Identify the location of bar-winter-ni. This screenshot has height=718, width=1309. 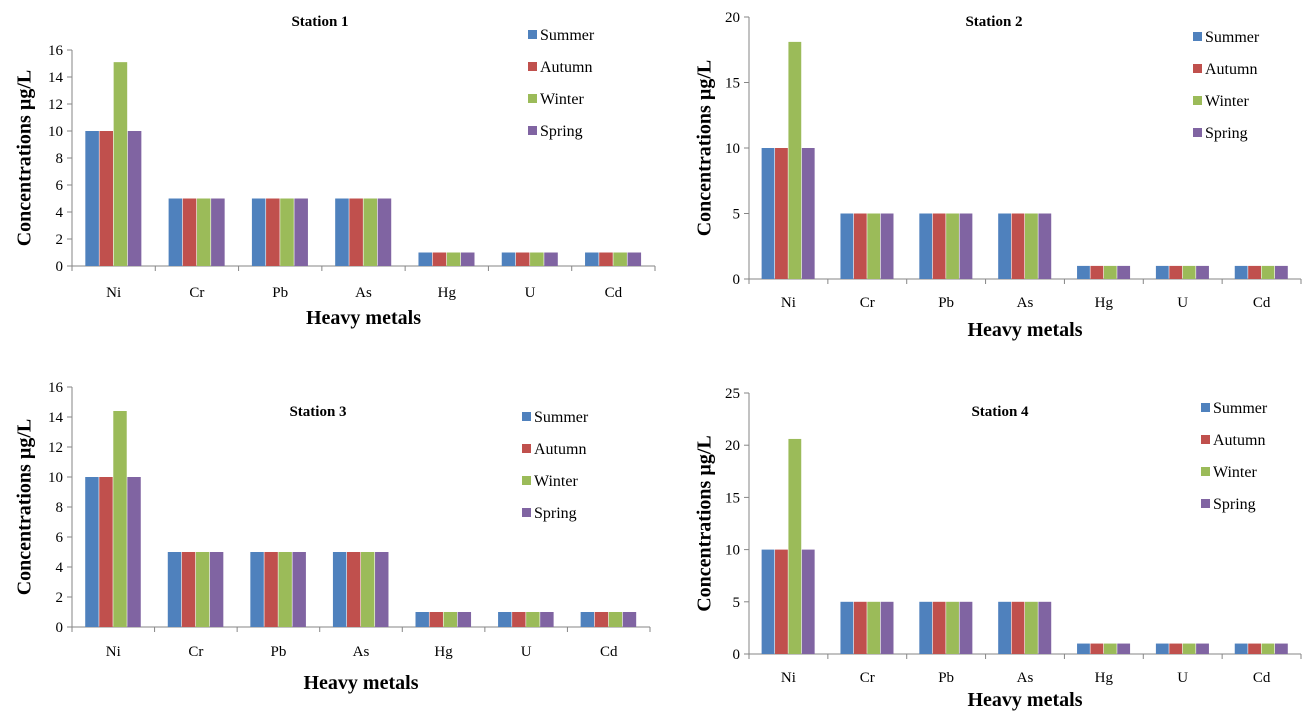
(795, 546).